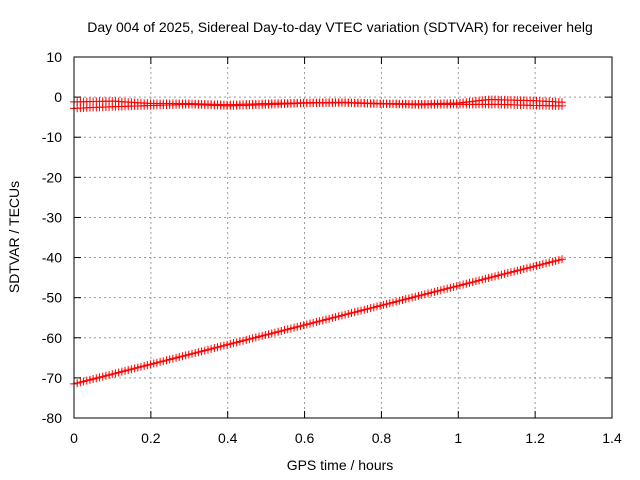 The height and width of the screenshot is (480, 640). I want to click on x-tick-label: 1, so click(458, 438).